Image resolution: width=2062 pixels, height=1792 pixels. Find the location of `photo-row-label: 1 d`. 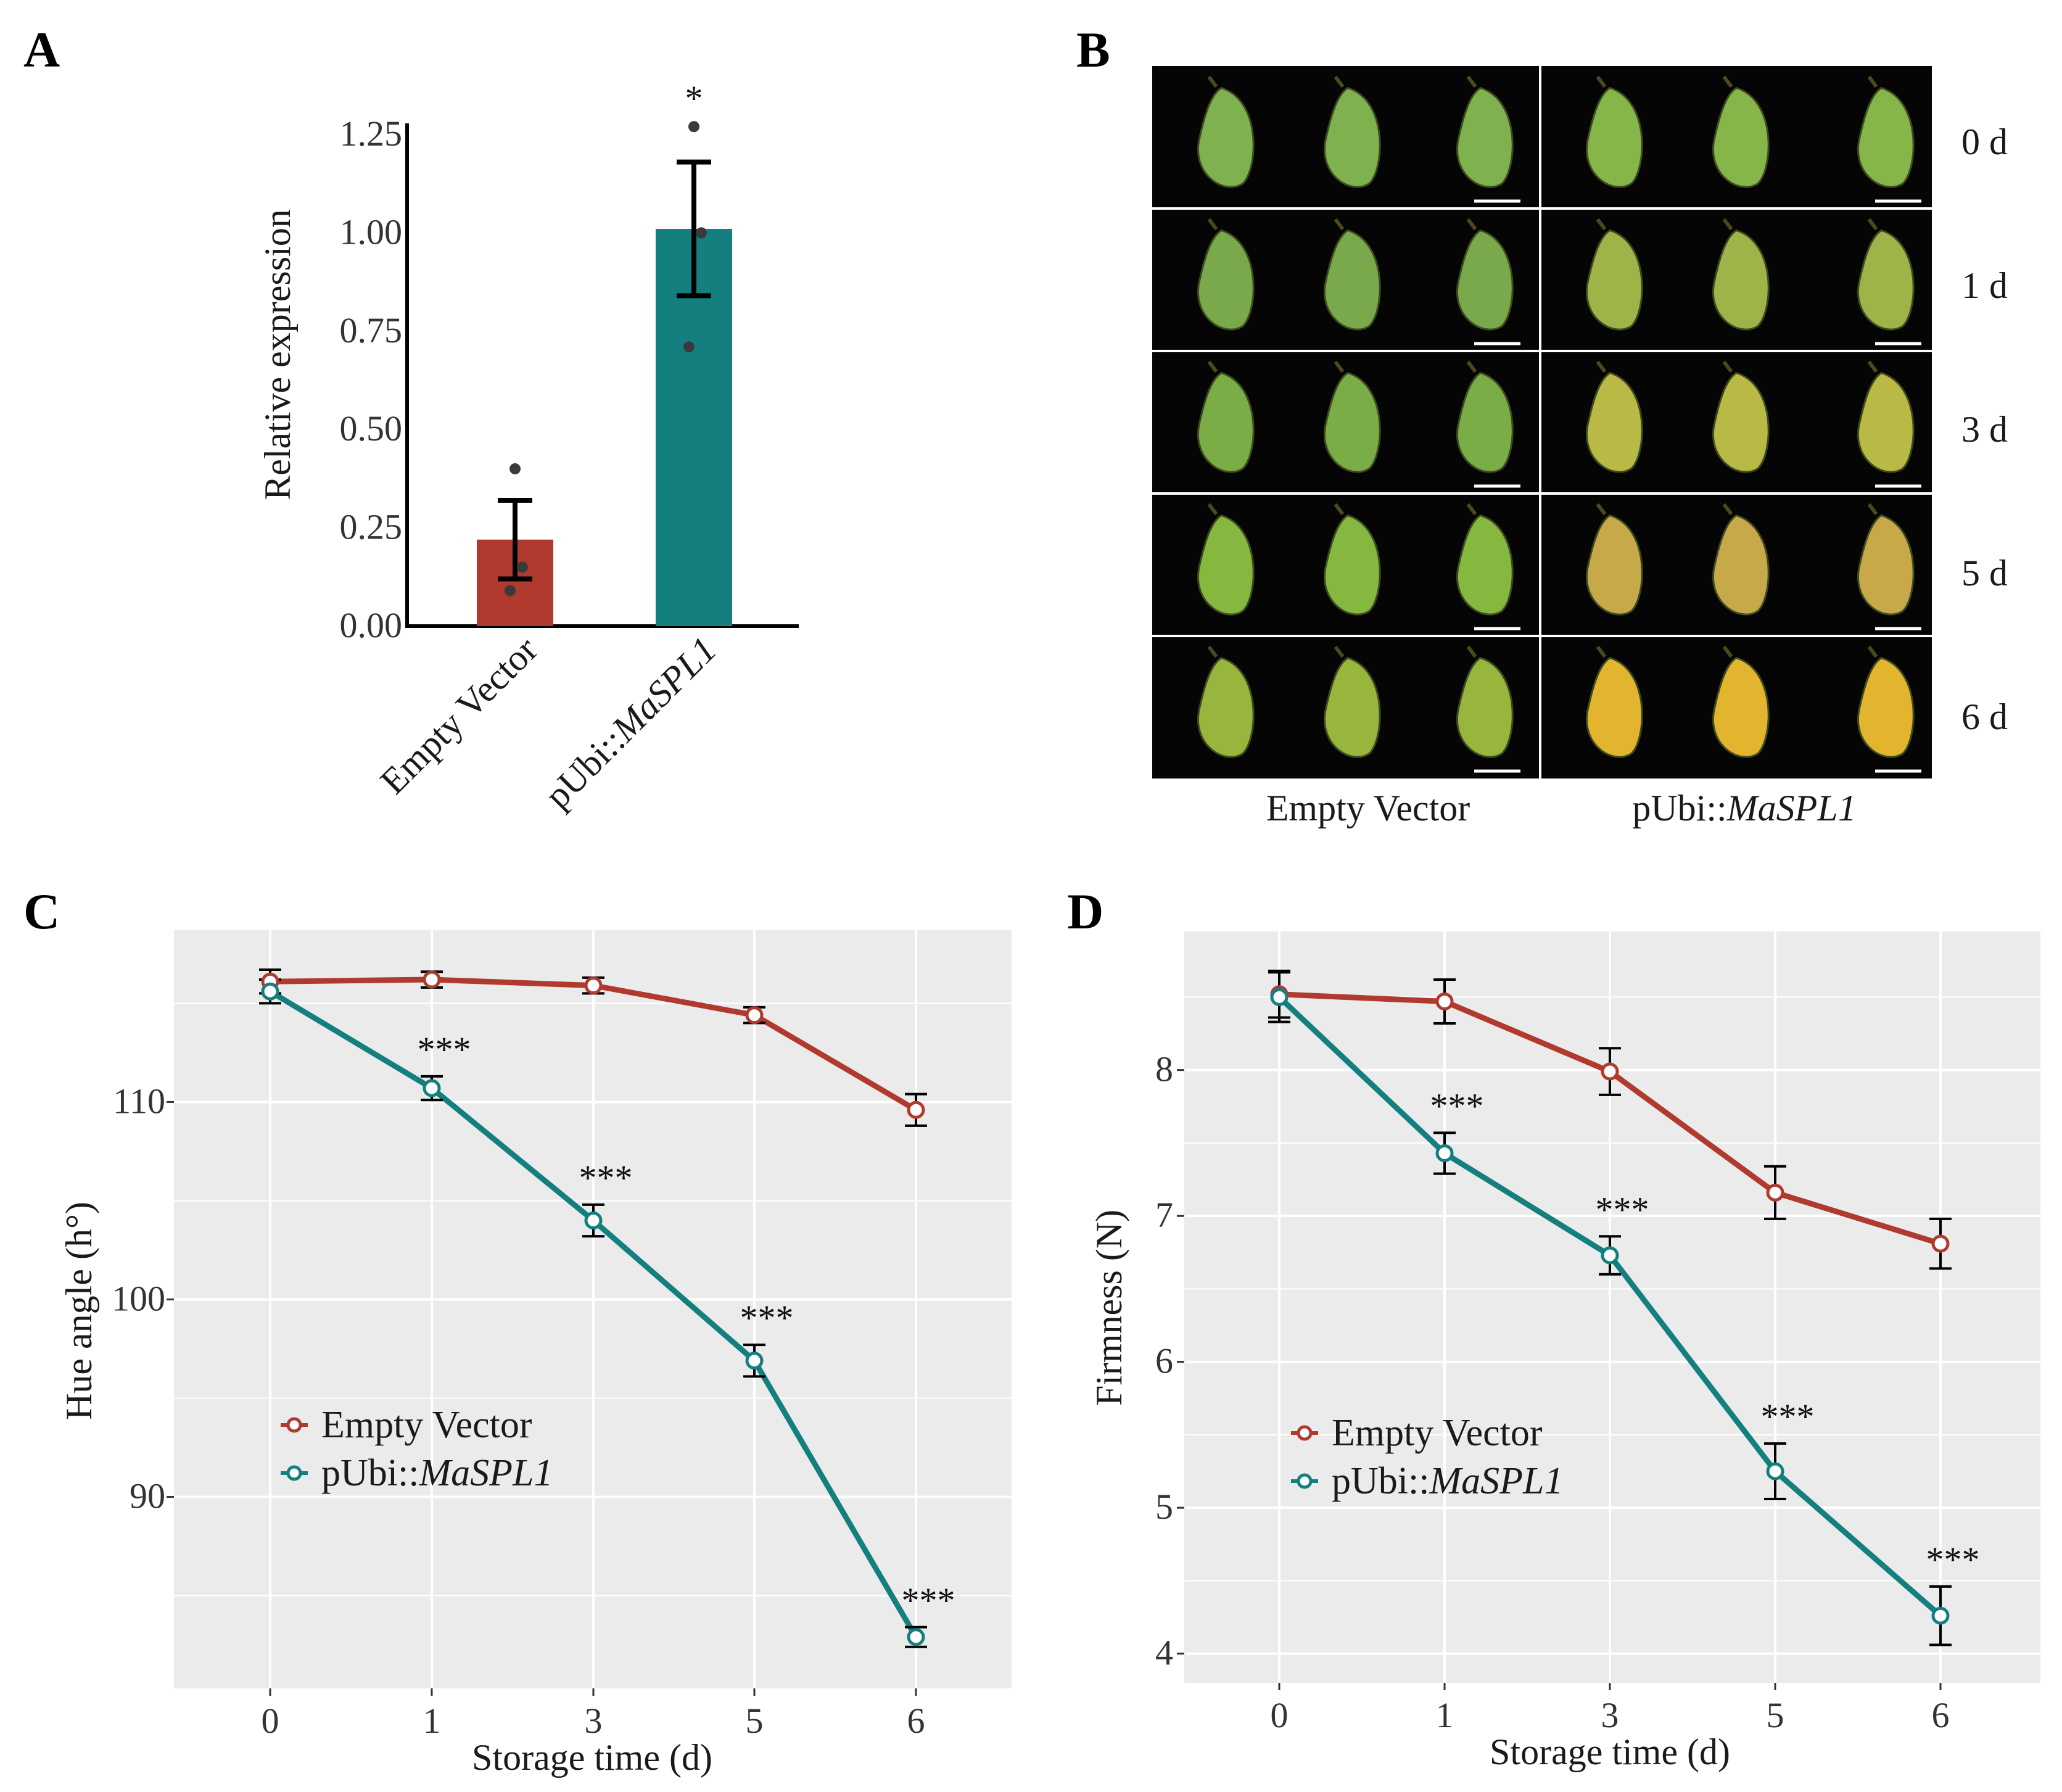

photo-row-label: 1 d is located at coordinates (1984, 285).